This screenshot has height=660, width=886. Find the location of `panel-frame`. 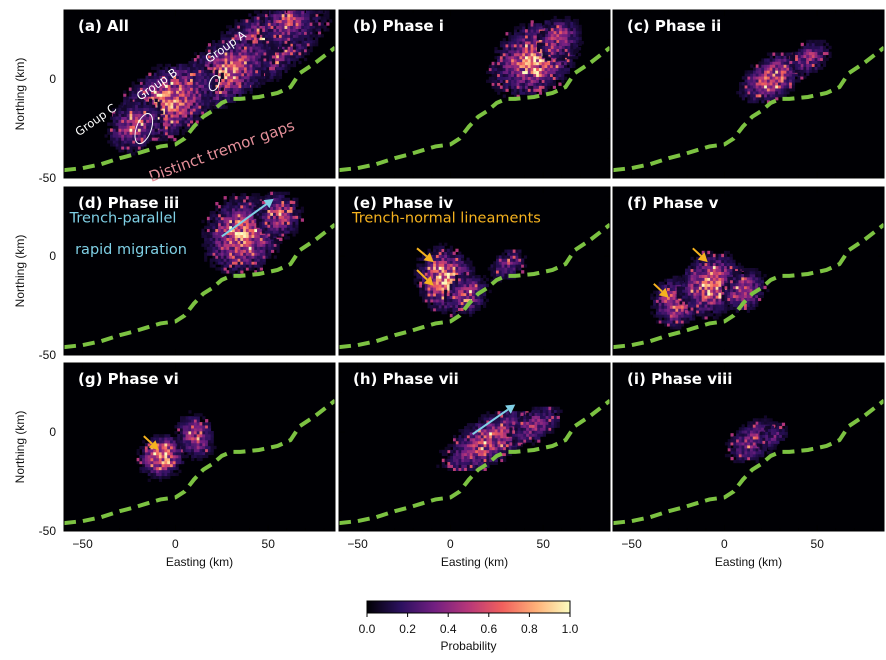

panel-frame is located at coordinates (199, 94).